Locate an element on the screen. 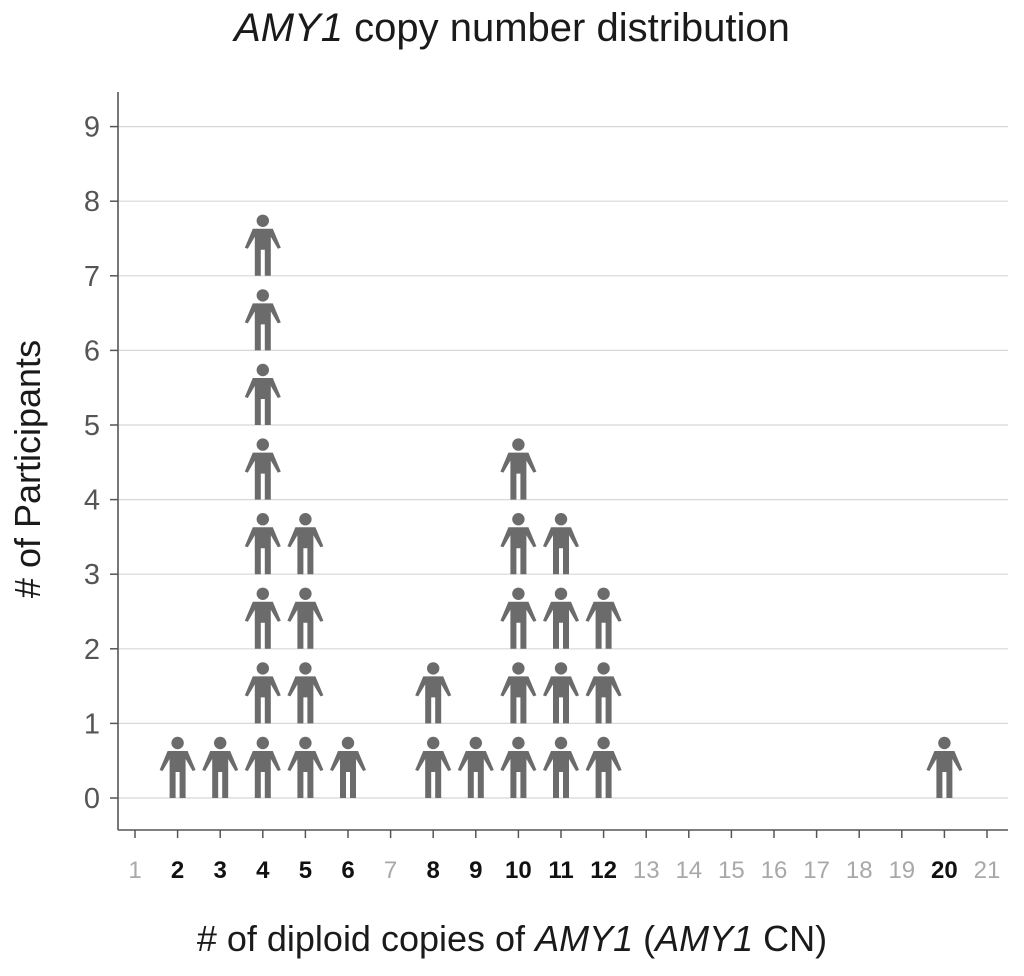  x-tick-label: 12 is located at coordinates (603, 870).